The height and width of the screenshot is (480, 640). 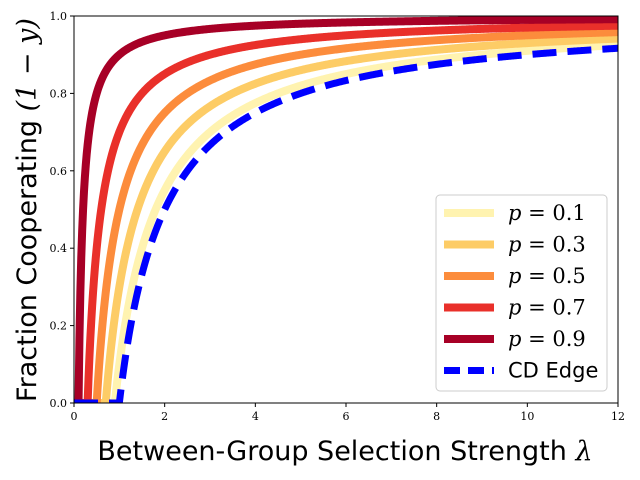 I want to click on x-tick-label: 0, so click(x=74, y=416).